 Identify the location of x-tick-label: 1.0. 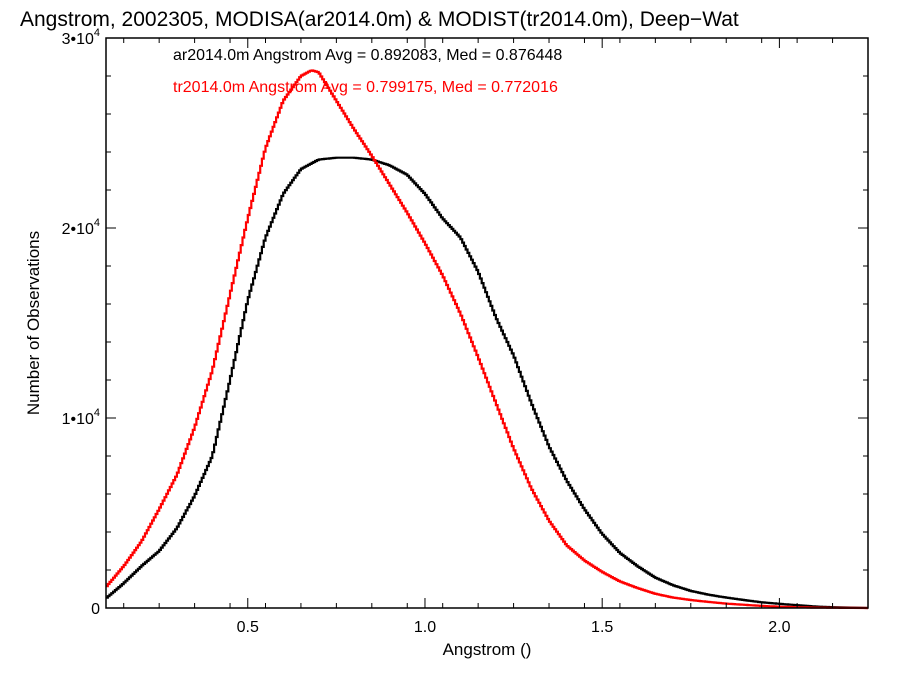
(425, 627).